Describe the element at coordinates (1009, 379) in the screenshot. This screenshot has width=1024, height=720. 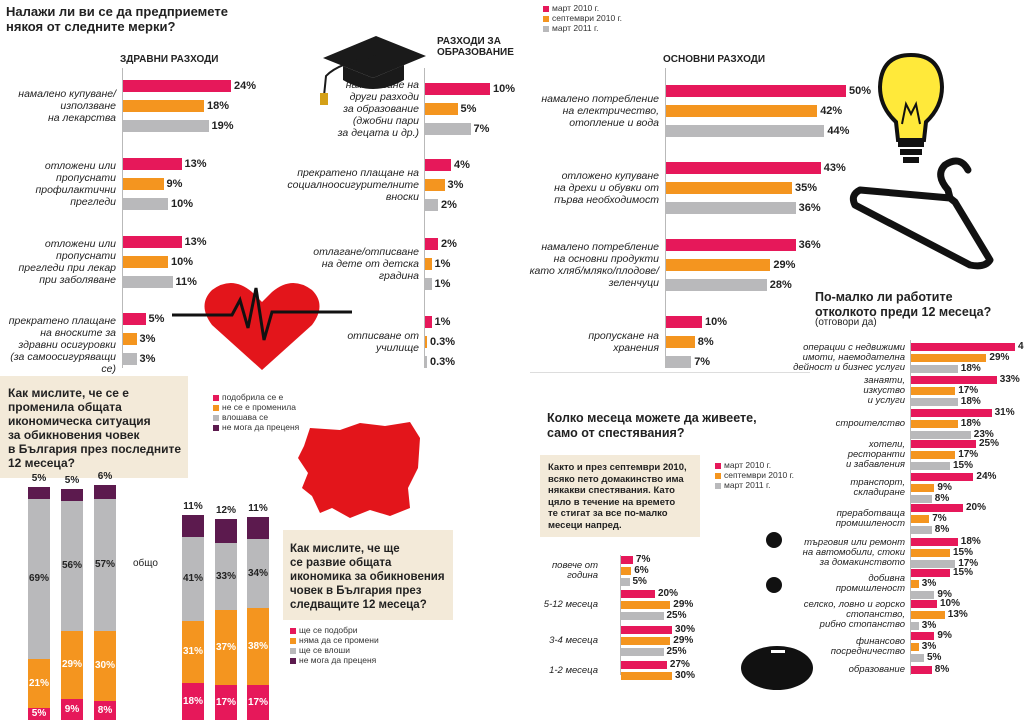
I see `work-value-label: 33%` at that location.